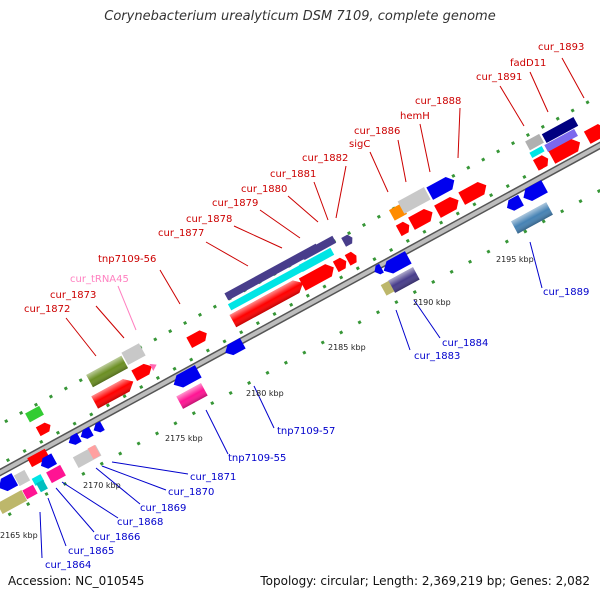 The image size is (600, 600). I want to click on gene-label: cur_1870, so click(191, 492).